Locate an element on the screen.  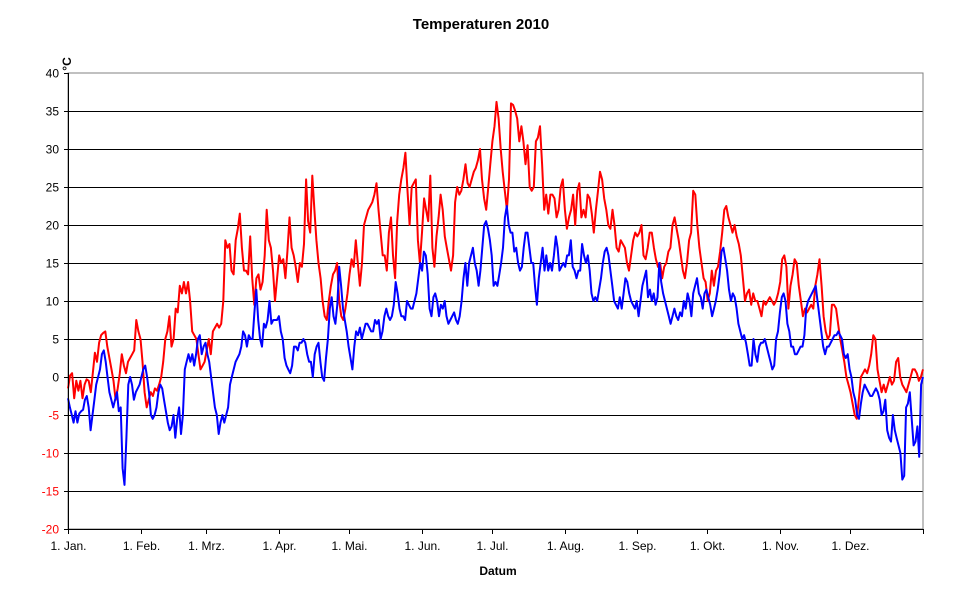
y-tick-label: -20 is located at coordinates (51, 530).